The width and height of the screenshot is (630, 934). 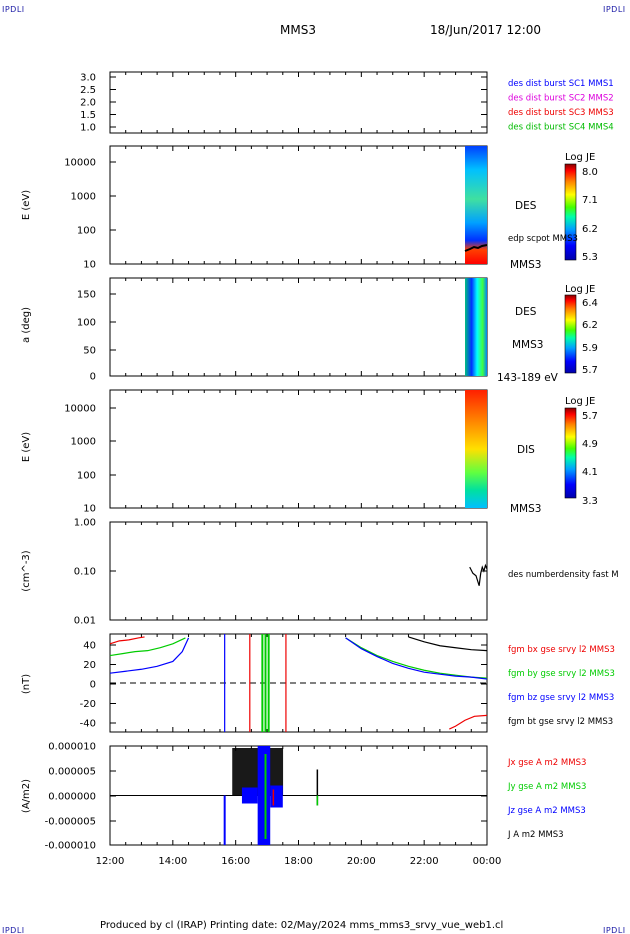 What do you see at coordinates (580, 157) in the screenshot?
I see `colorbar-des-energy-title: Log JE` at bounding box center [580, 157].